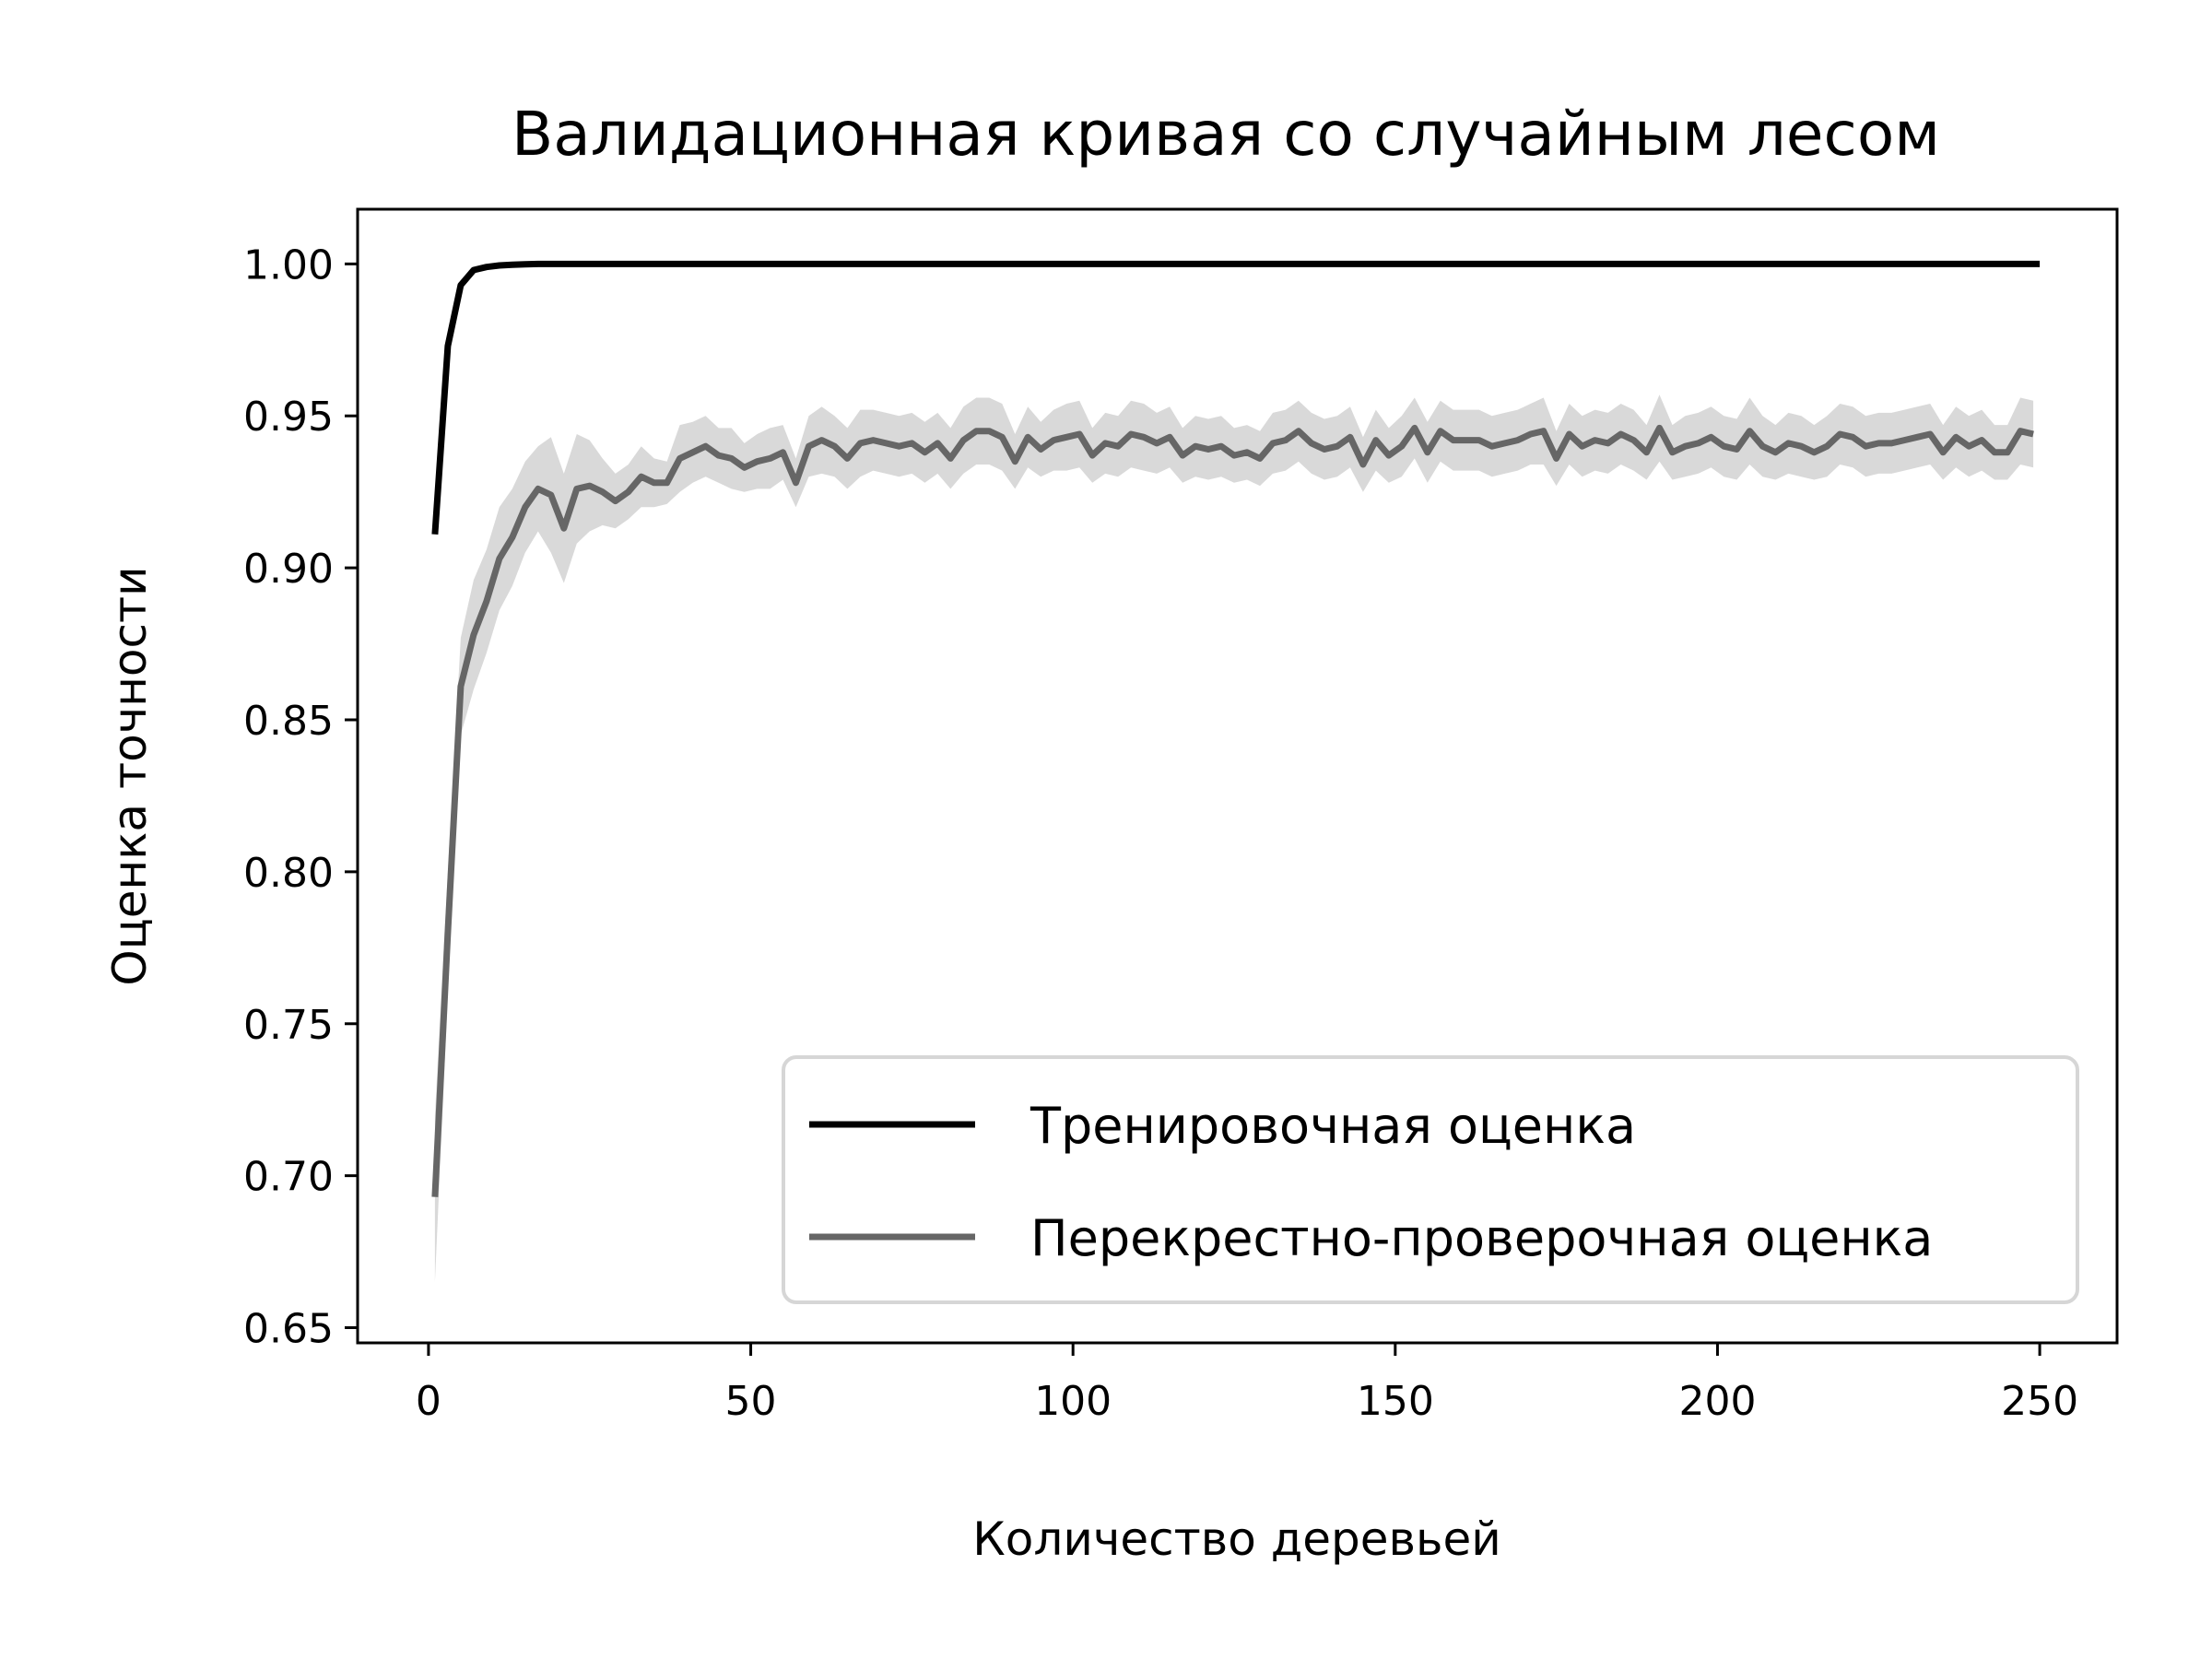 Image resolution: width=2212 pixels, height=1659 pixels. What do you see at coordinates (1333, 1126) in the screenshot?
I see `legend-label-train: Тренировочная оценка` at bounding box center [1333, 1126].